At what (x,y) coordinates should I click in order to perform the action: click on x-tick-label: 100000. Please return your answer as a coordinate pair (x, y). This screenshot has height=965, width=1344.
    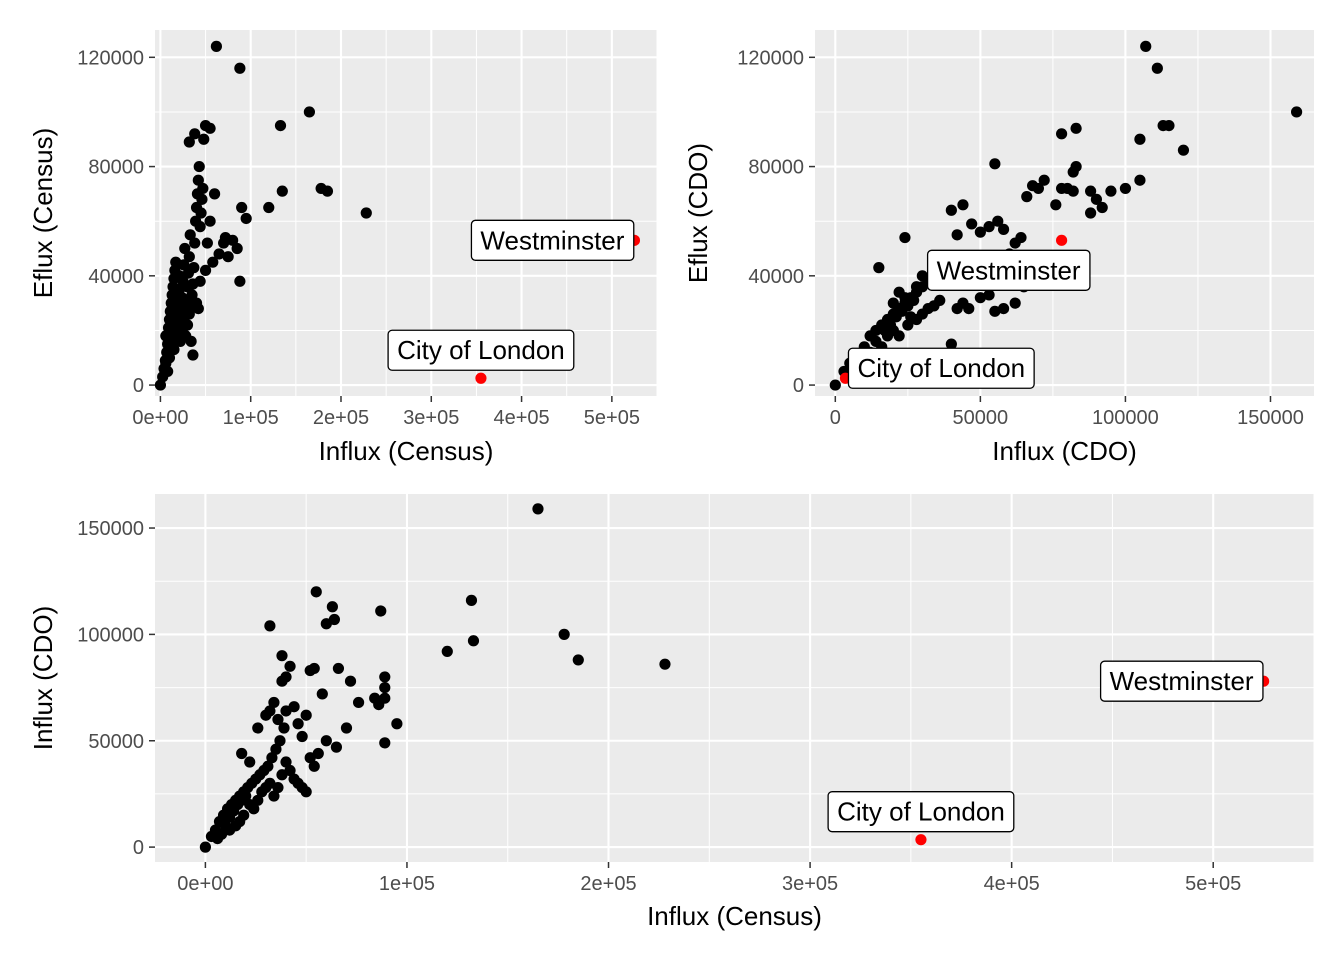
    Looking at the image, I should click on (1125, 418).